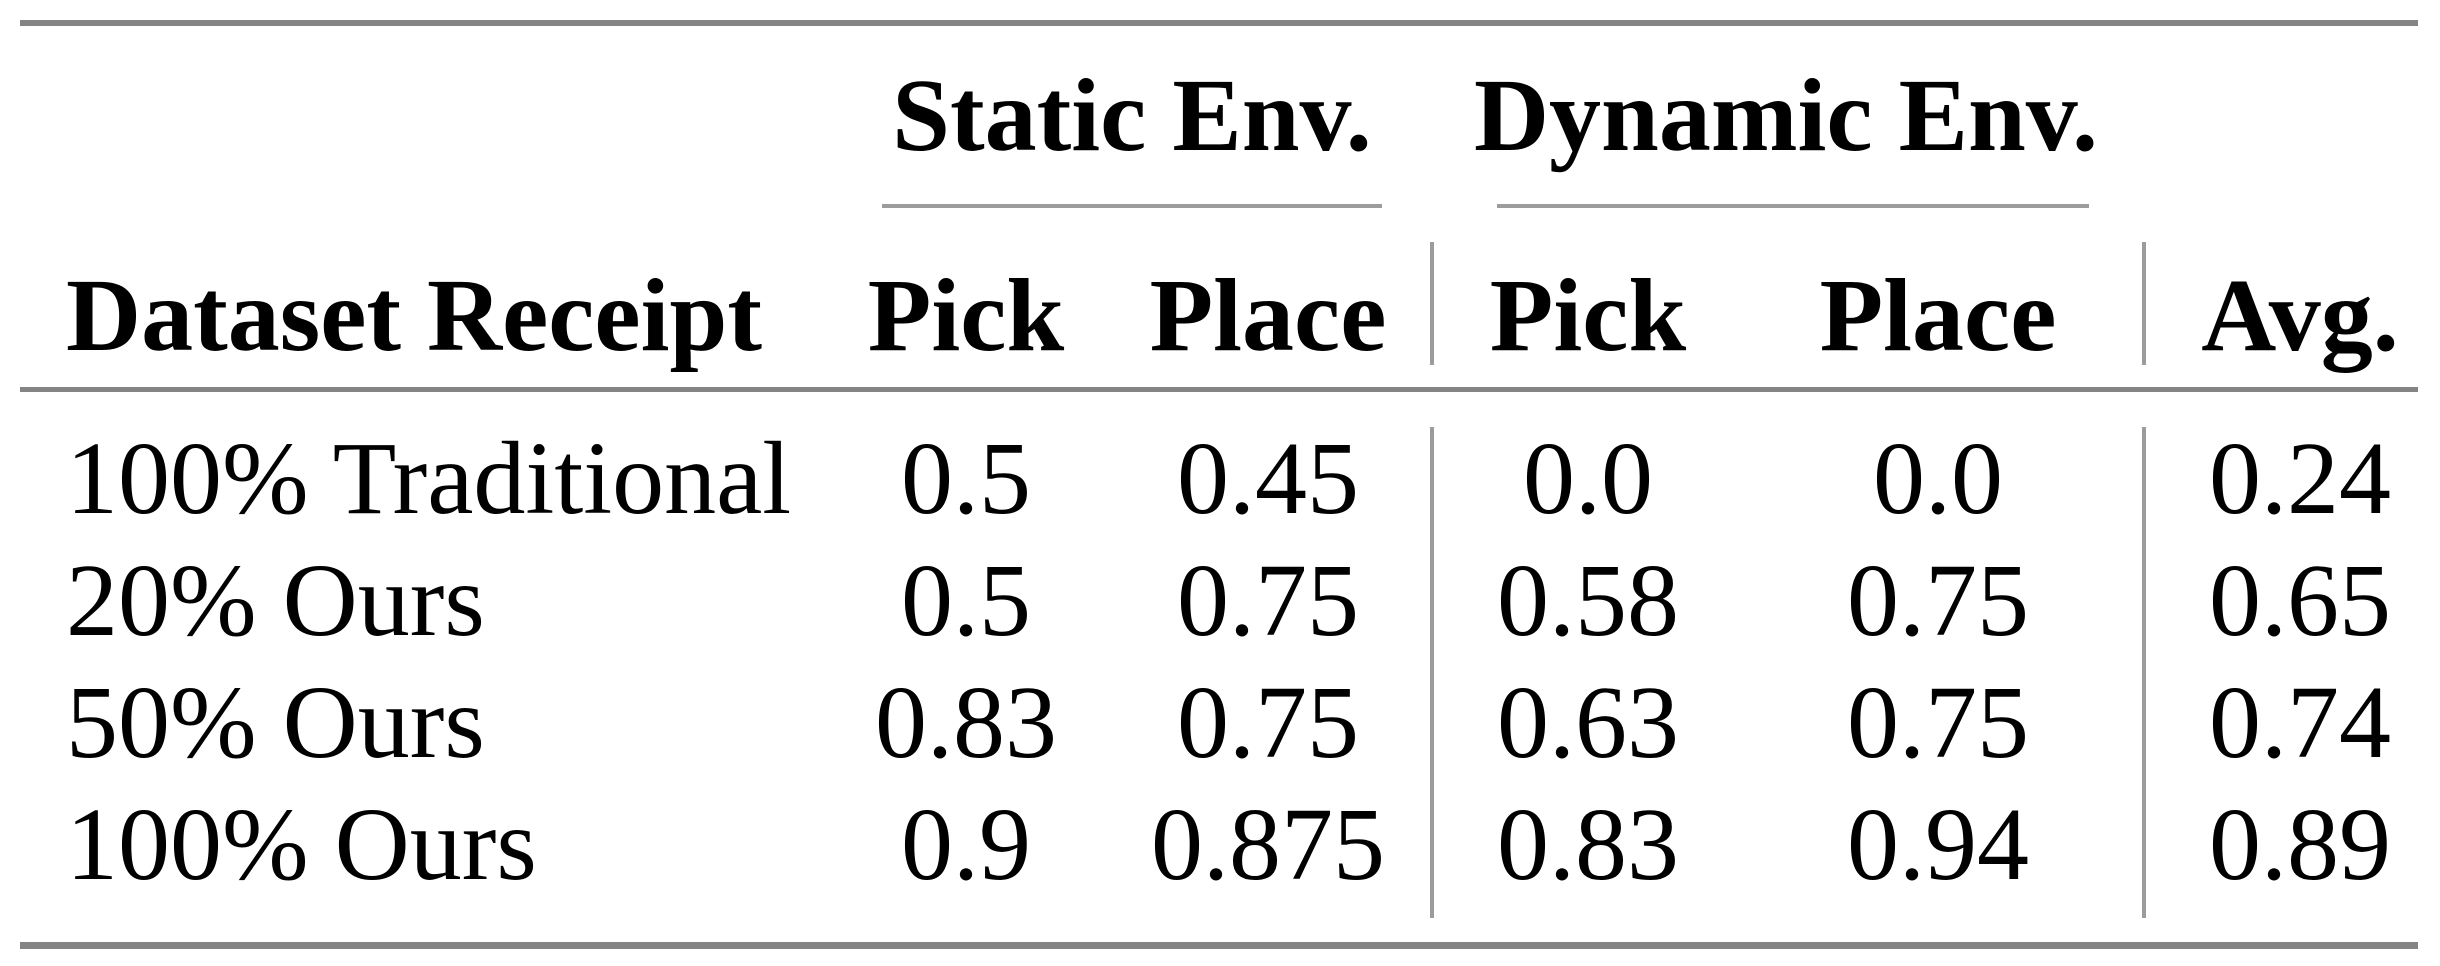 Image resolution: width=2440 pixels, height=966 pixels. Describe the element at coordinates (1588, 478) in the screenshot. I see `cell-dynamic-pick: 0.0` at that location.